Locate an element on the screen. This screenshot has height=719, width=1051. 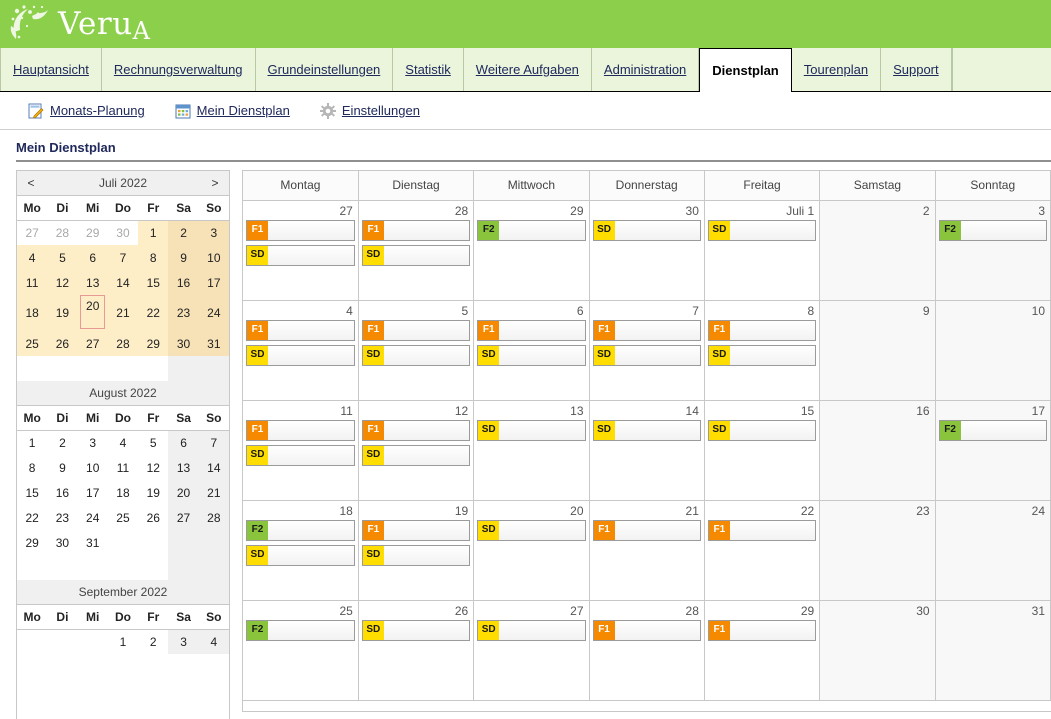
mini-day-cell: 31 is located at coordinates (213, 343).